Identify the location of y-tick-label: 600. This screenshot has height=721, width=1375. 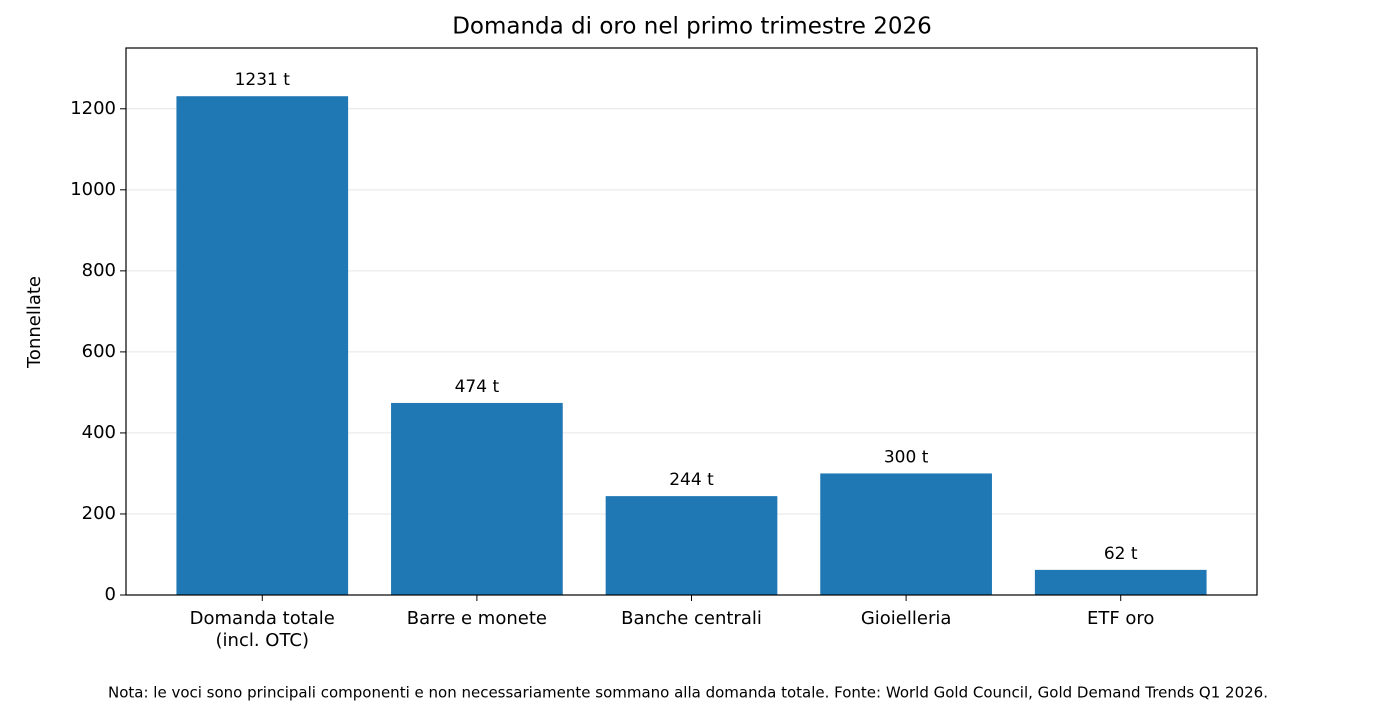
(99, 351).